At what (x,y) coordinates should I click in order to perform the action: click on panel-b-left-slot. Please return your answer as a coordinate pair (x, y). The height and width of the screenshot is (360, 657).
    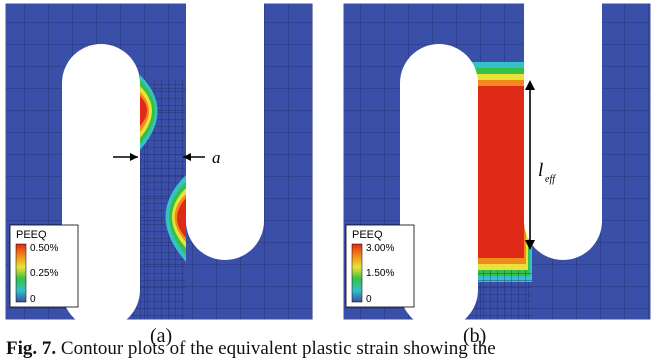
    Looking at the image, I should click on (439, 182).